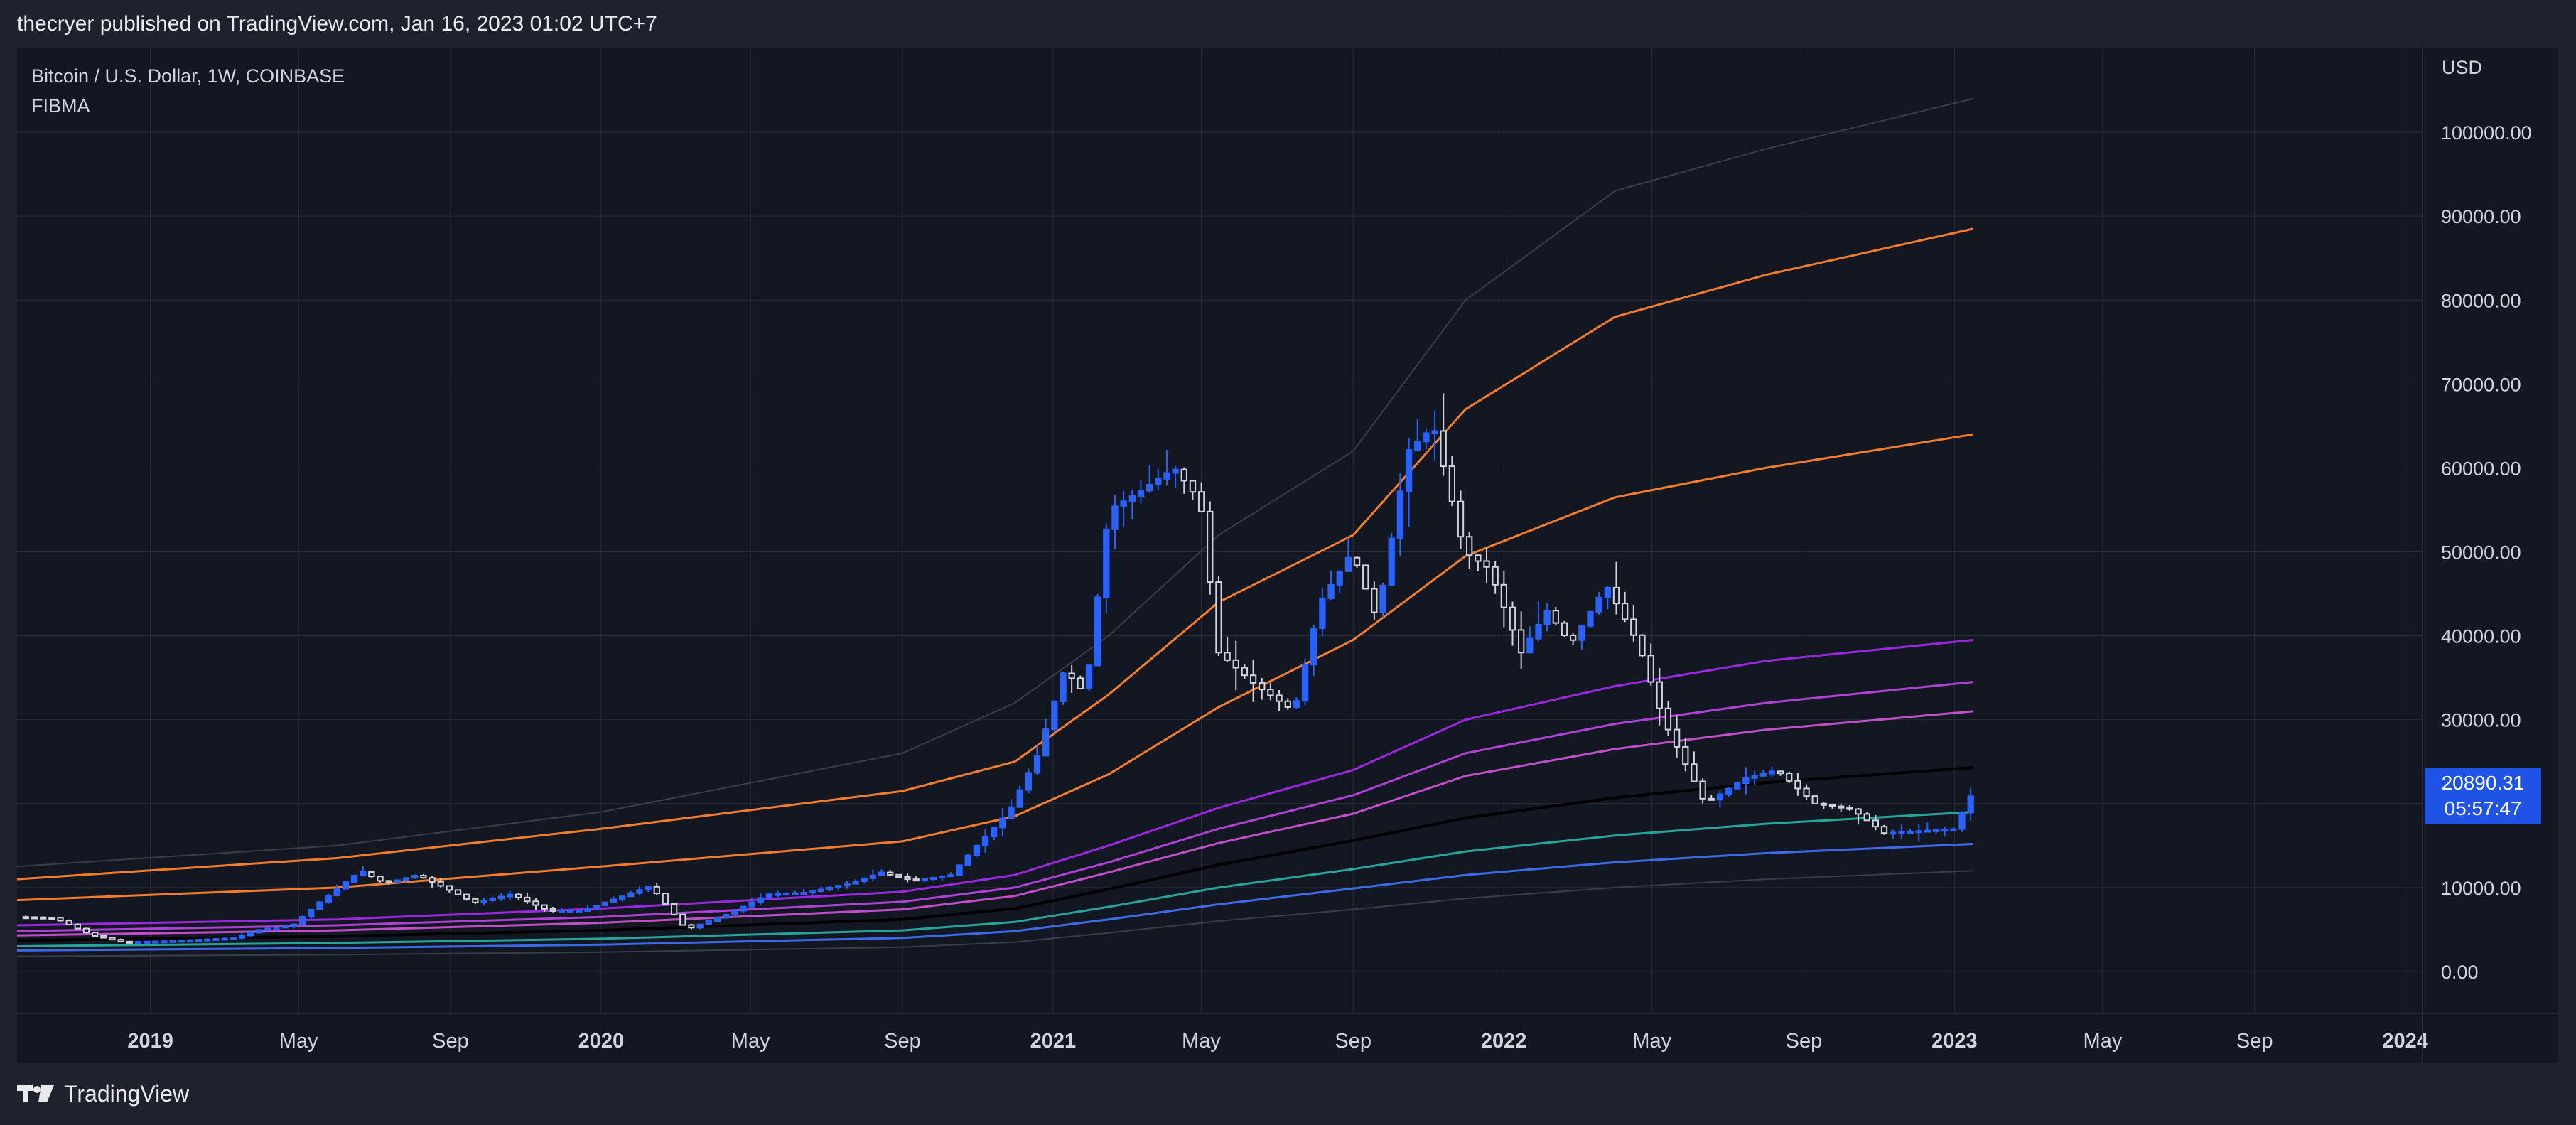  What do you see at coordinates (188, 76) in the screenshot?
I see `symbol-title: Bitcoin / U.S. Dollar, 1W, COINBASE` at bounding box center [188, 76].